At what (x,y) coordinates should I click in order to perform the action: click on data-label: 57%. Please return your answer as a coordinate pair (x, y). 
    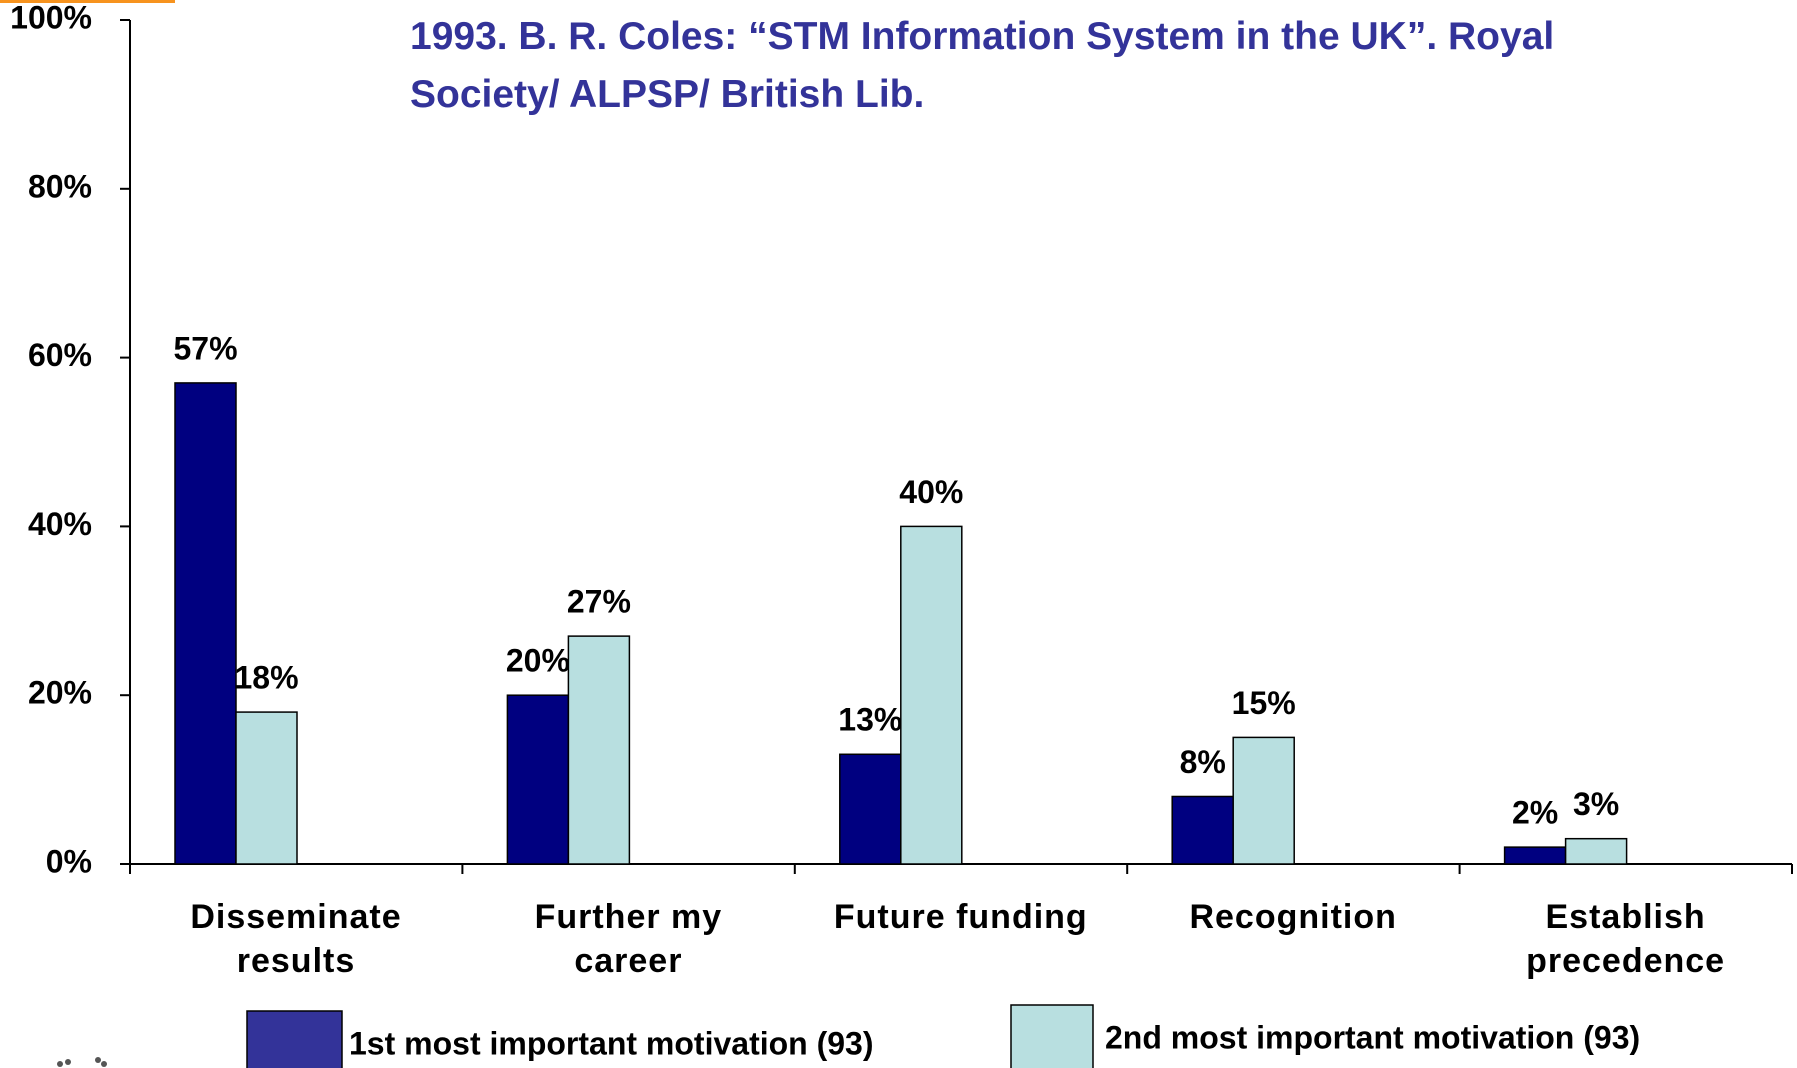
    Looking at the image, I should click on (205, 348).